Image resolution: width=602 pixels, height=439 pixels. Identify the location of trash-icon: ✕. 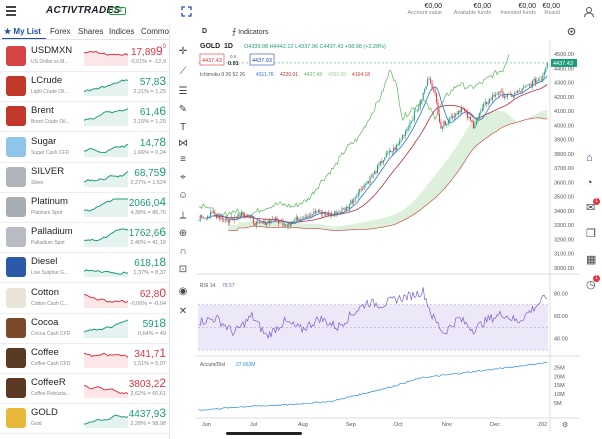
(183, 311).